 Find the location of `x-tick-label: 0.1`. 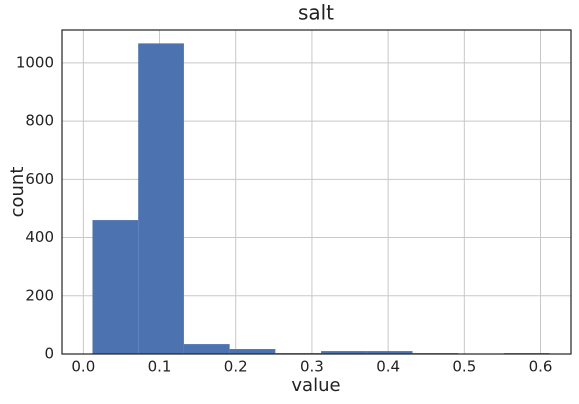

x-tick-label: 0.1 is located at coordinates (160, 367).